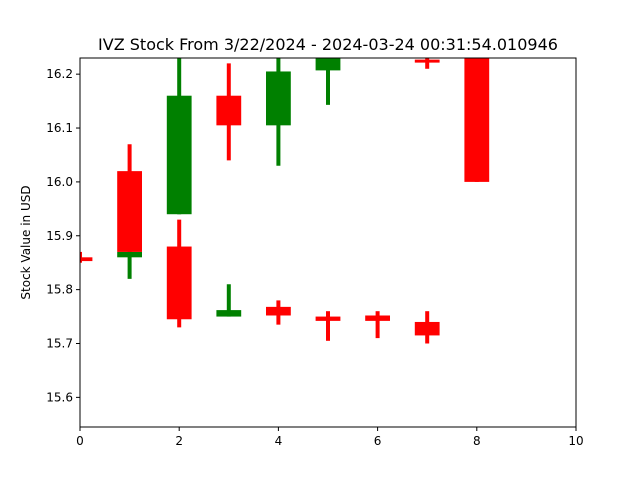  I want to click on y-axis-label: Stock Value in USD, so click(26, 242).